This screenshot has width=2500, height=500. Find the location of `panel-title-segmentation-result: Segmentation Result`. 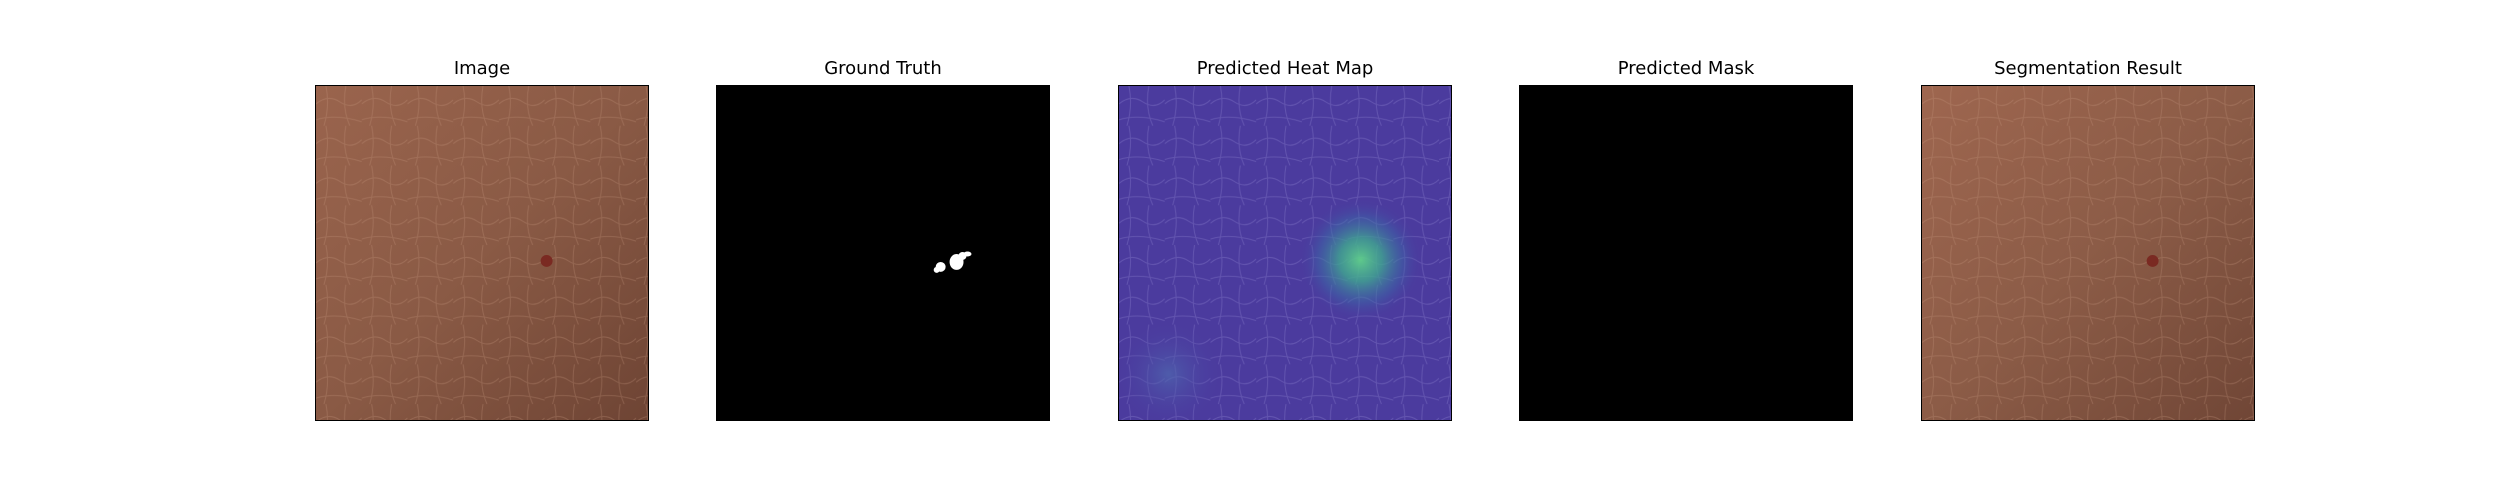

panel-title-segmentation-result: Segmentation Result is located at coordinates (2088, 68).